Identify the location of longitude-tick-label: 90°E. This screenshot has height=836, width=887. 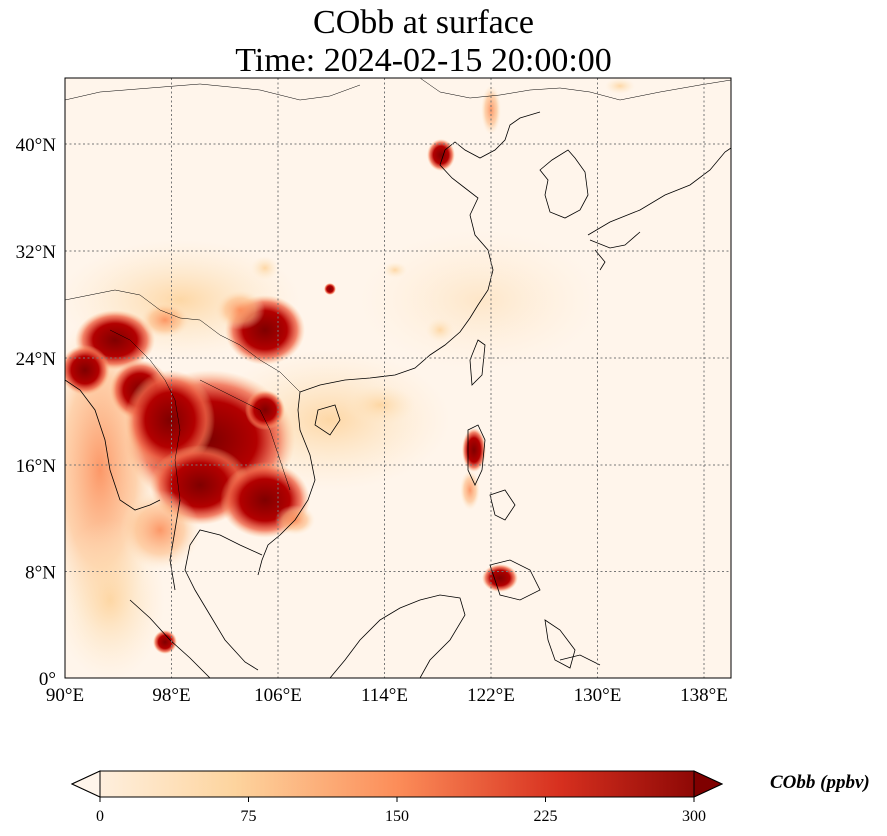
(65, 695).